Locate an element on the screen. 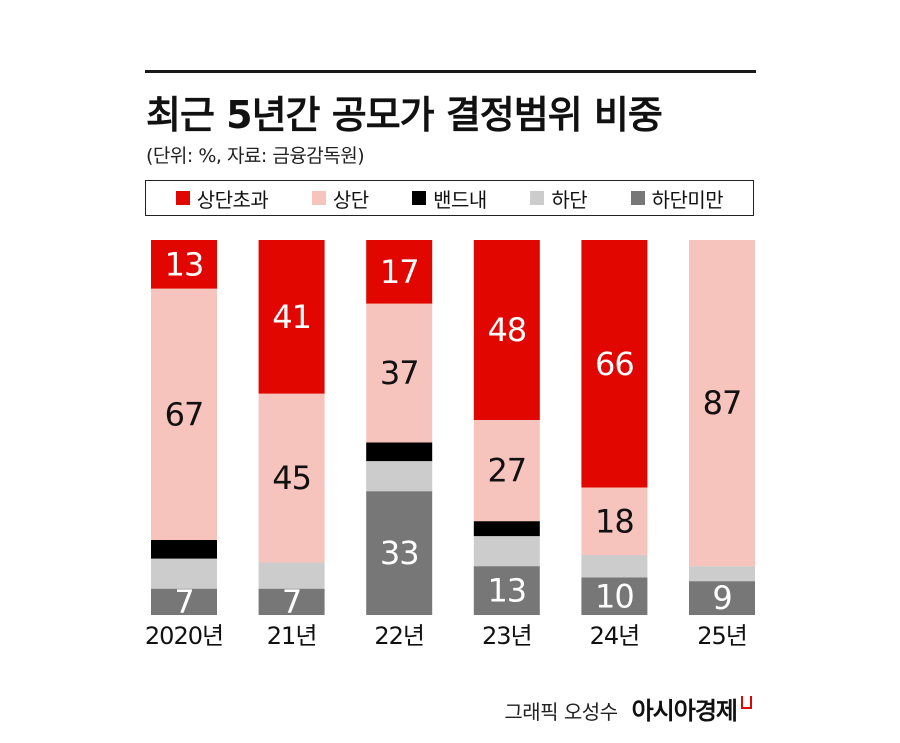 This screenshot has height=743, width=900. legend-item-over-top: 상단초과 is located at coordinates (222, 198).